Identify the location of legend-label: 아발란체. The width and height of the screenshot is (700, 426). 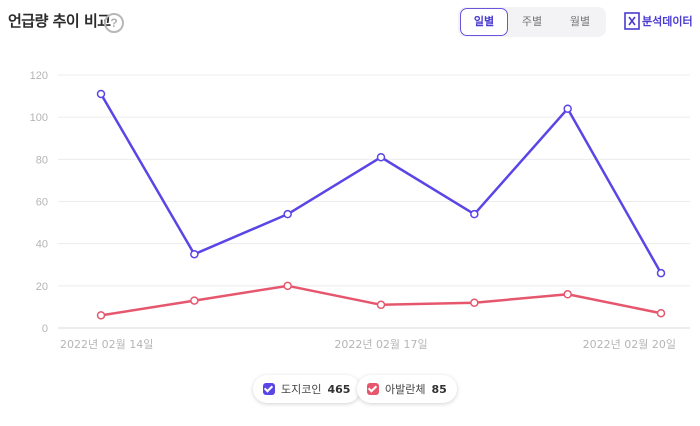
(405, 389).